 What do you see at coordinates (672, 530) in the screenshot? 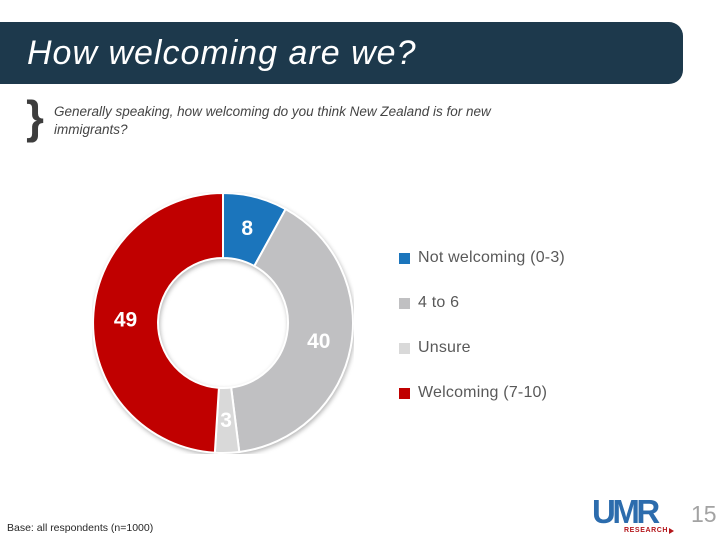
I see `logo-arrow-icon` at bounding box center [672, 530].